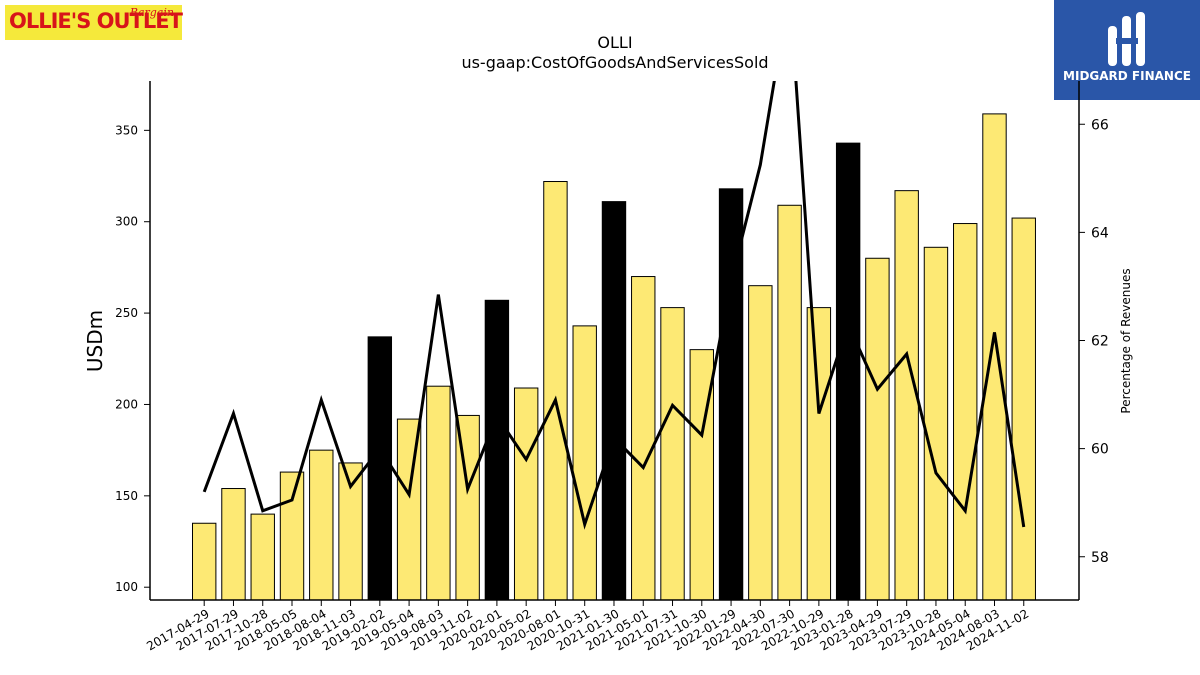 The image size is (1200, 675). What do you see at coordinates (151, 12) in the screenshot?
I see `logo-left-sub: Bargain` at bounding box center [151, 12].